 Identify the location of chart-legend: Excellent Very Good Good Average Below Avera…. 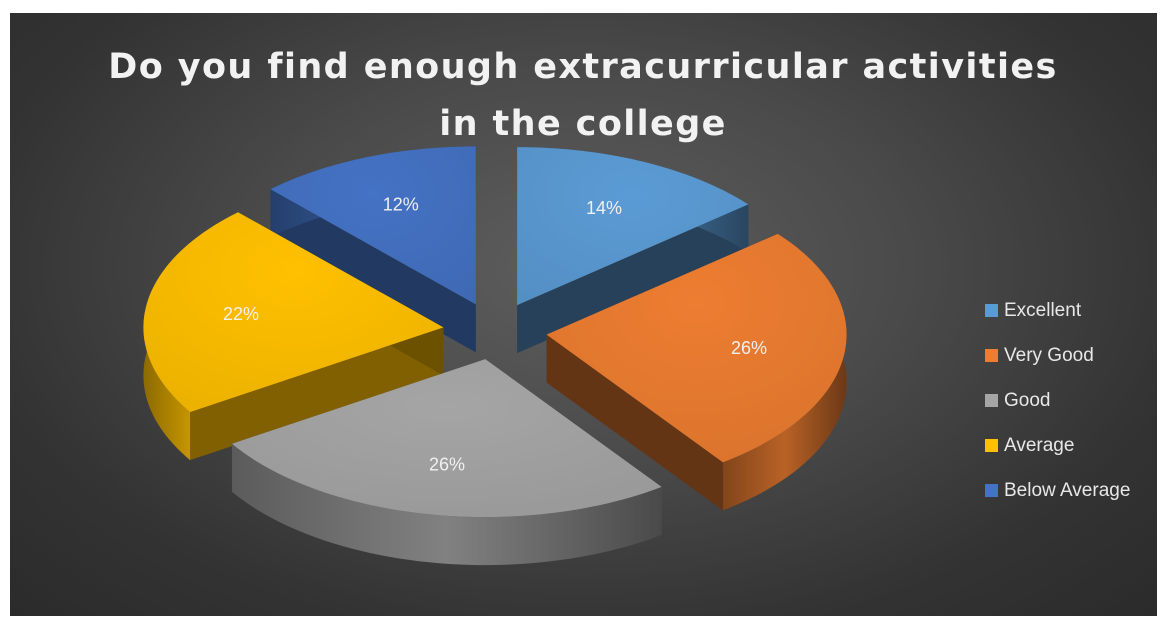
(1071, 400).